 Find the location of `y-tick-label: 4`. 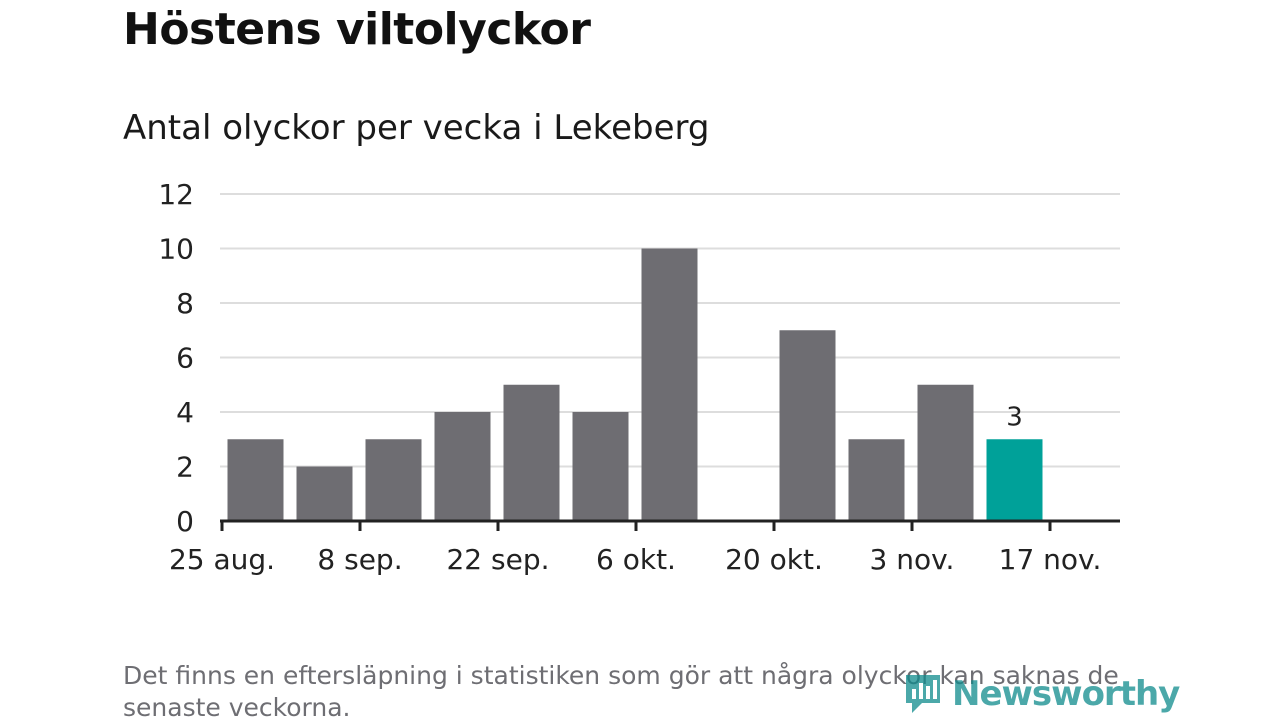

y-tick-label: 4 is located at coordinates (185, 412).